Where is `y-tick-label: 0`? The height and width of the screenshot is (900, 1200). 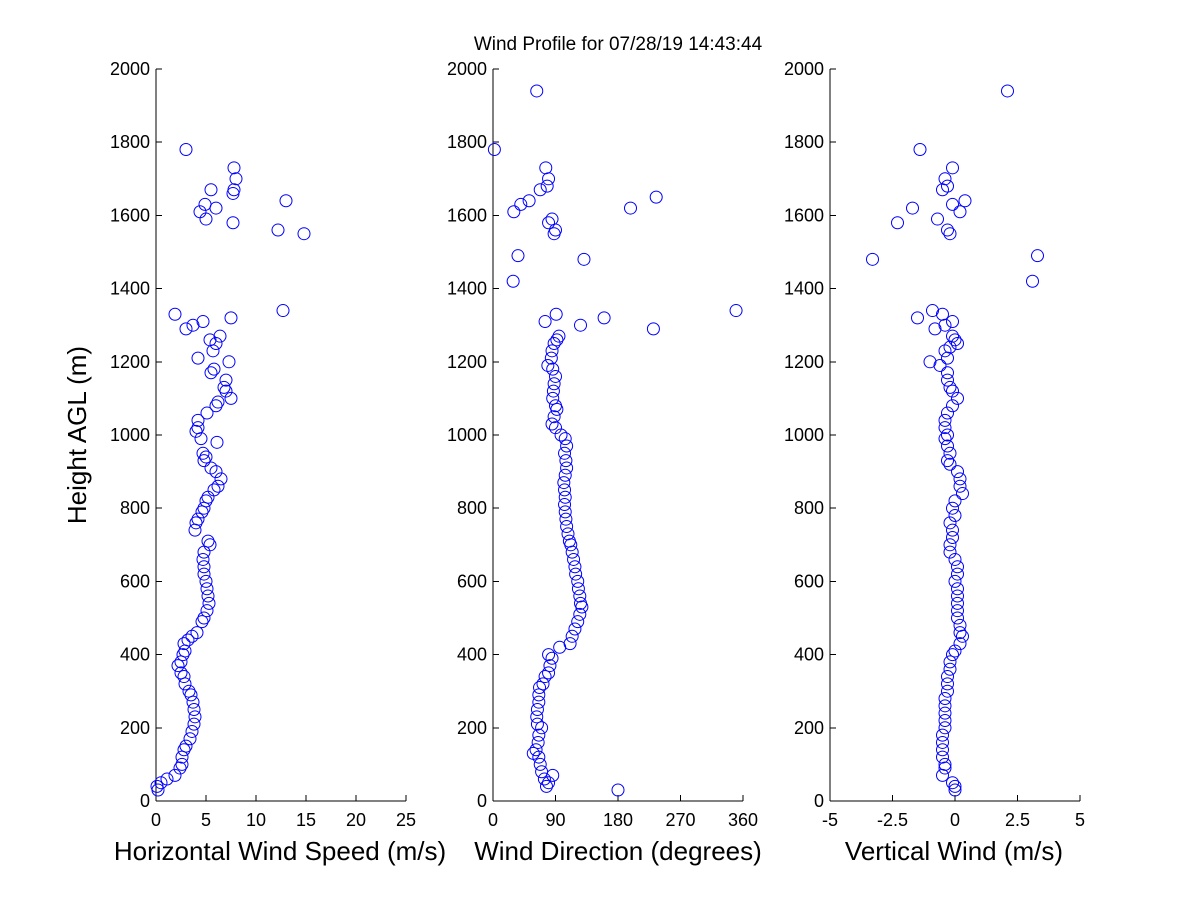 y-tick-label: 0 is located at coordinates (819, 801).